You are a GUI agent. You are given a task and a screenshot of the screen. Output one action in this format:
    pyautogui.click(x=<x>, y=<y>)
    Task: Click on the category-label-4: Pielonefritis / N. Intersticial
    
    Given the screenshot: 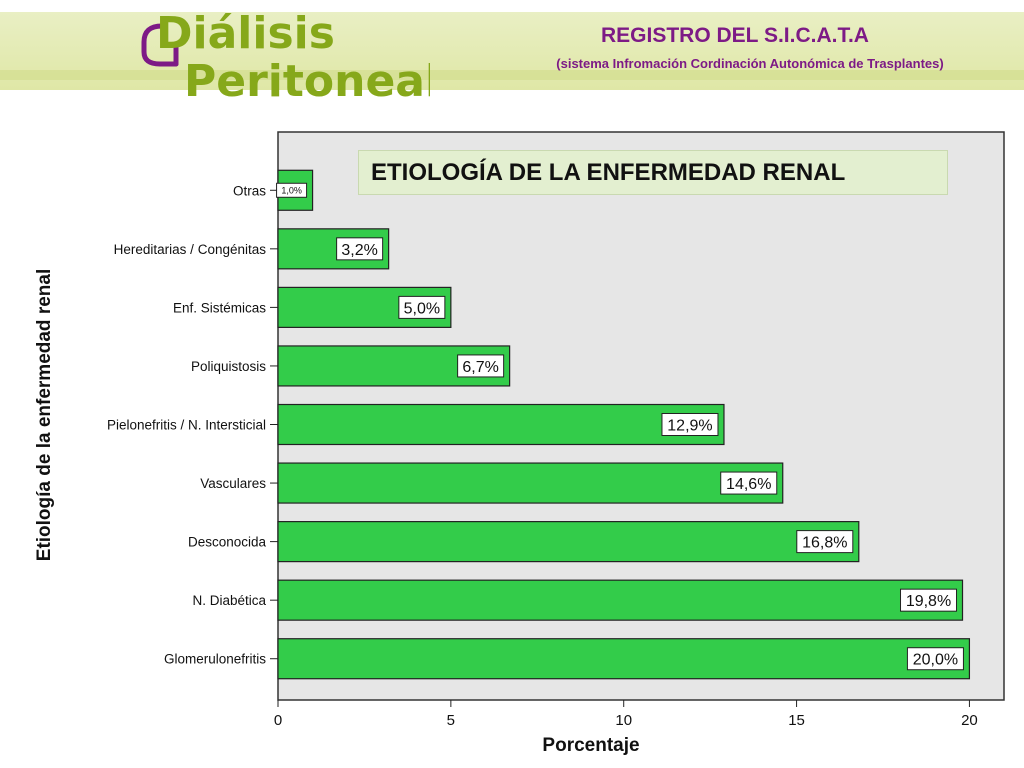 What is the action you would take?
    pyautogui.click(x=186, y=425)
    